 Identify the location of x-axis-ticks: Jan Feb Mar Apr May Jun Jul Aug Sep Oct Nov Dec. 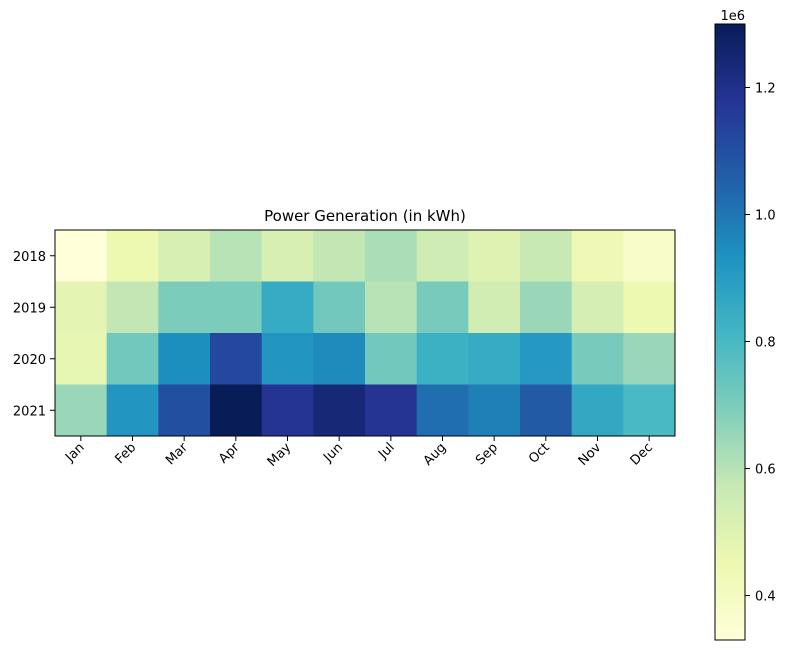
(359, 453).